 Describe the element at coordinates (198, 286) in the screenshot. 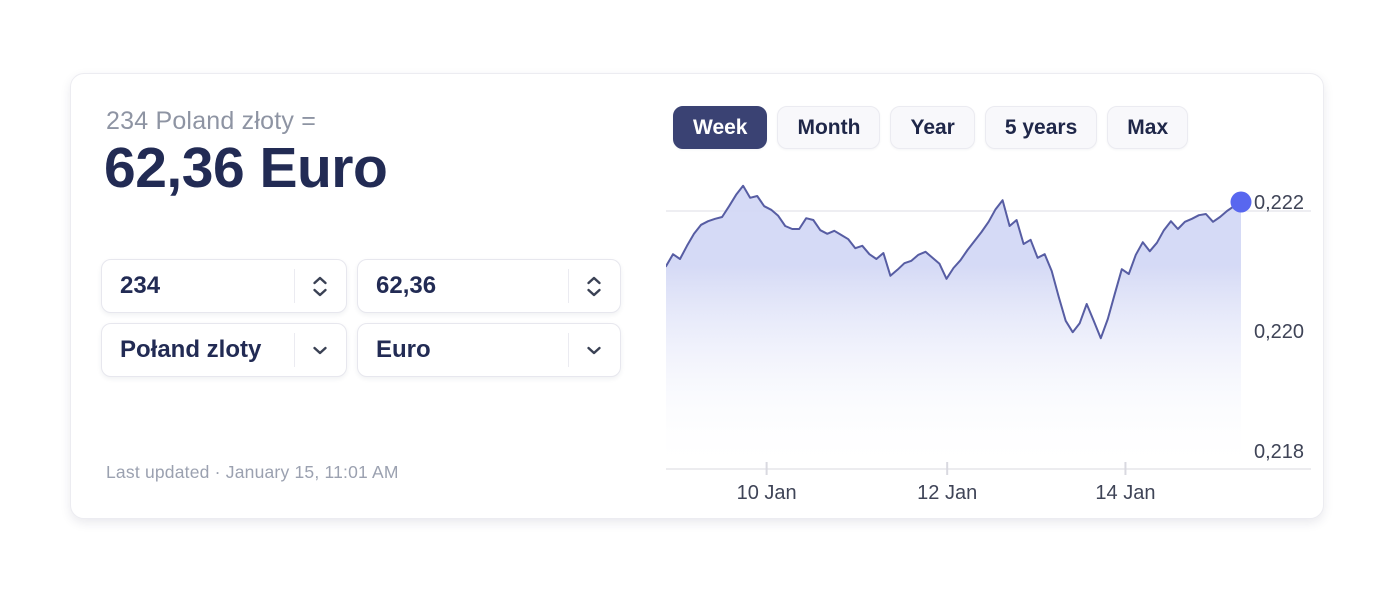

I see `amount-from-input` at that location.